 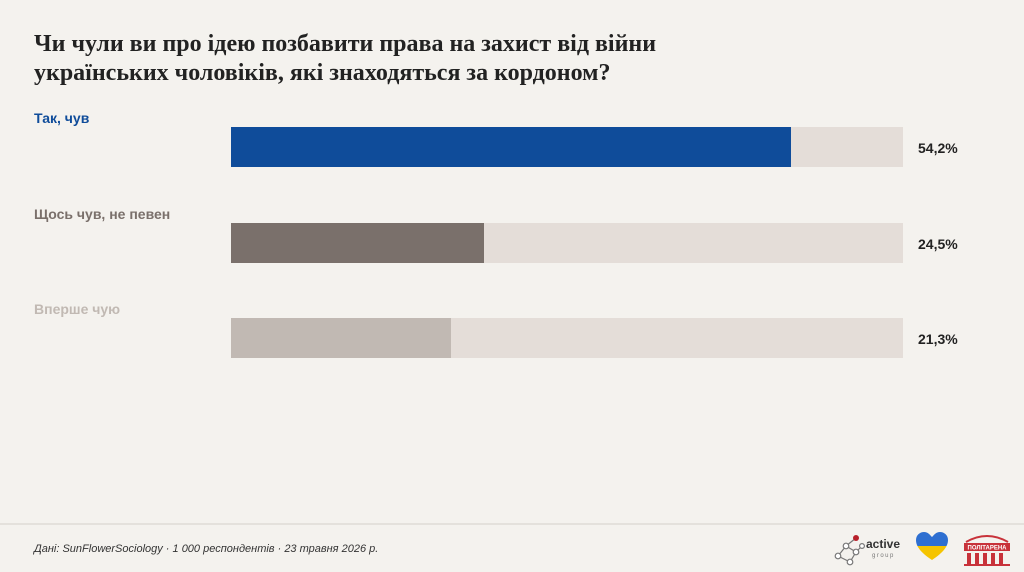 I want to click on politarena-logo: ПОЛІТАРЕНА, so click(x=987, y=550).